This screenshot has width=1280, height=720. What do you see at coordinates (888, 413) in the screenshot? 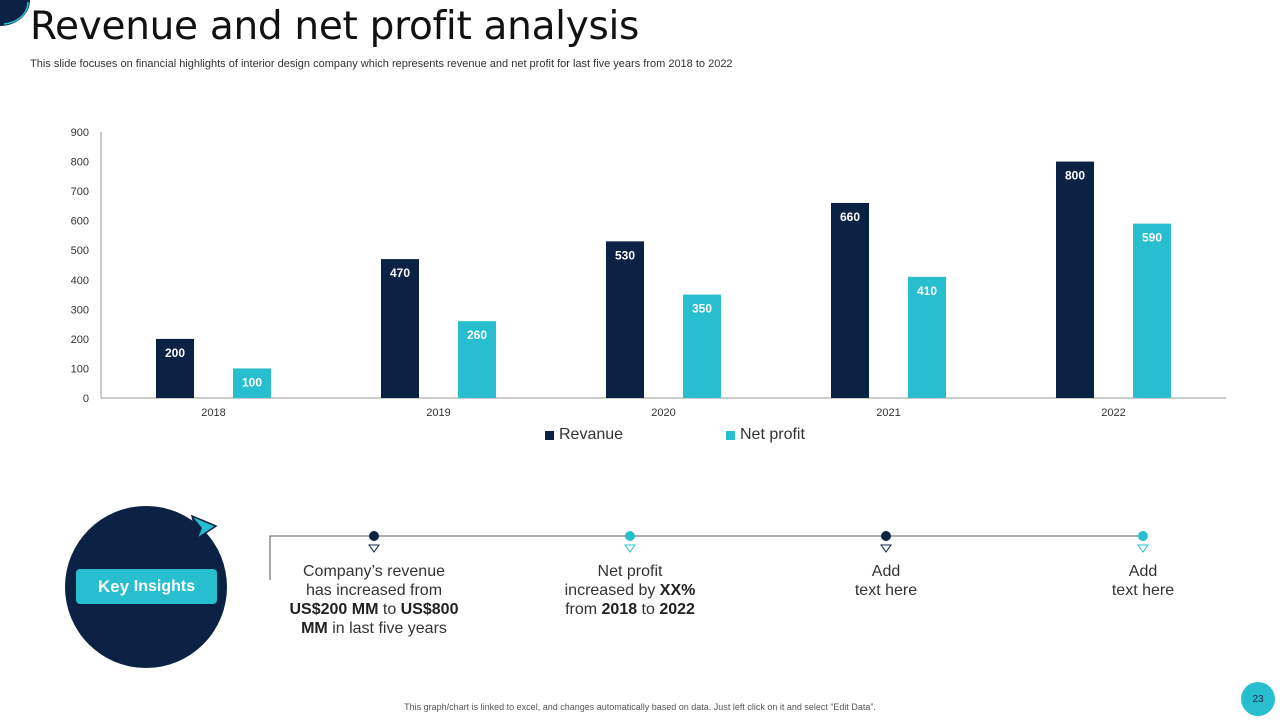
I see `x-tick-label: 2021` at bounding box center [888, 413].